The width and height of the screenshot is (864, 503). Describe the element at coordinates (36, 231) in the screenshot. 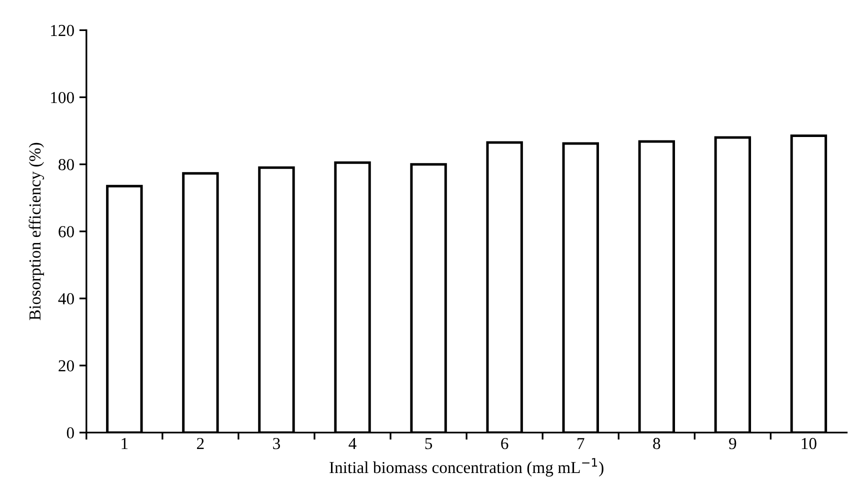

I see `y-axis-title: Biosorption efficiency (%)` at that location.